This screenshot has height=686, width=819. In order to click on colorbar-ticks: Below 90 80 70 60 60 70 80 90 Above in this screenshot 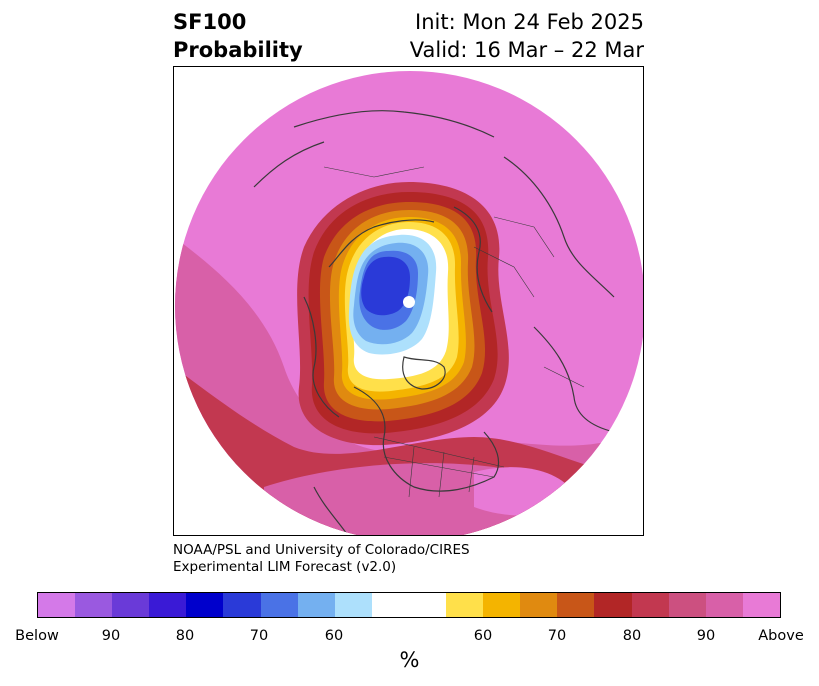, I will do `click(409, 638)`.